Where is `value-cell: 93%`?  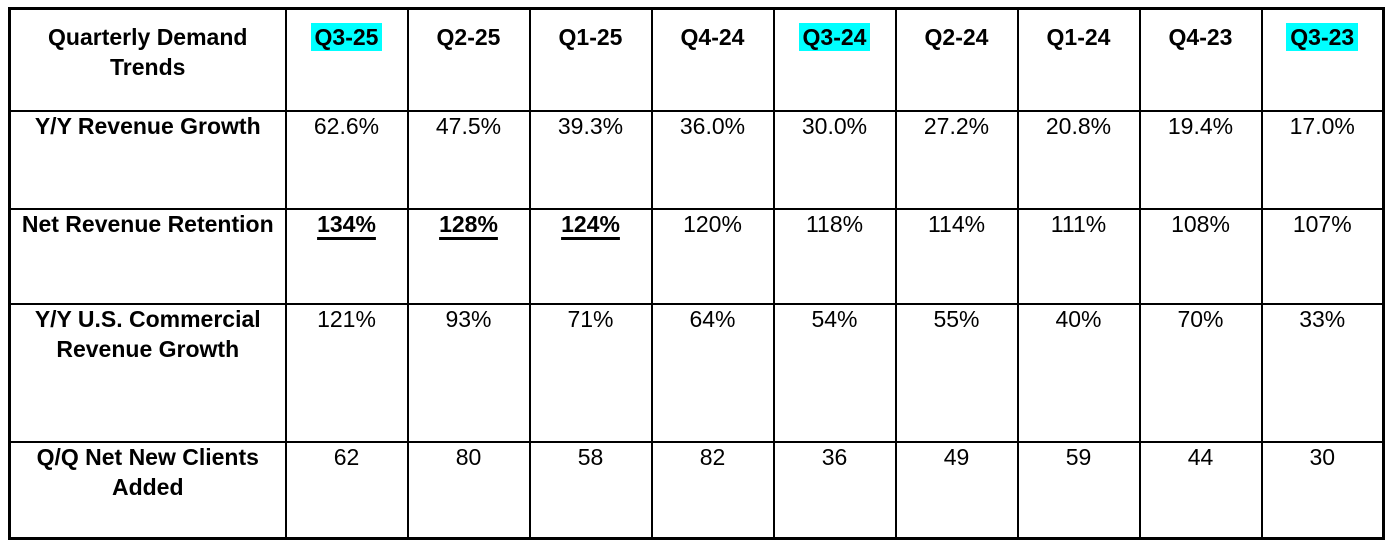
value-cell: 93% is located at coordinates (468, 373).